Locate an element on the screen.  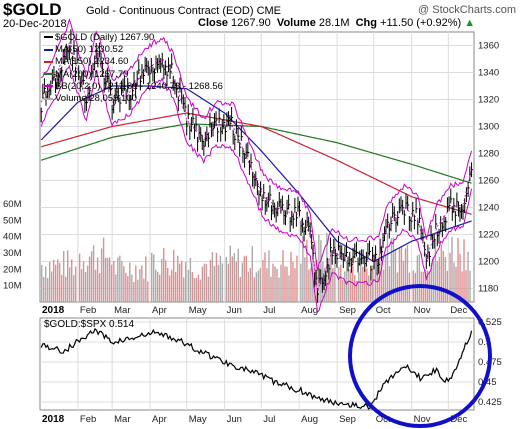
volume-label: Volume is located at coordinates (296, 23).